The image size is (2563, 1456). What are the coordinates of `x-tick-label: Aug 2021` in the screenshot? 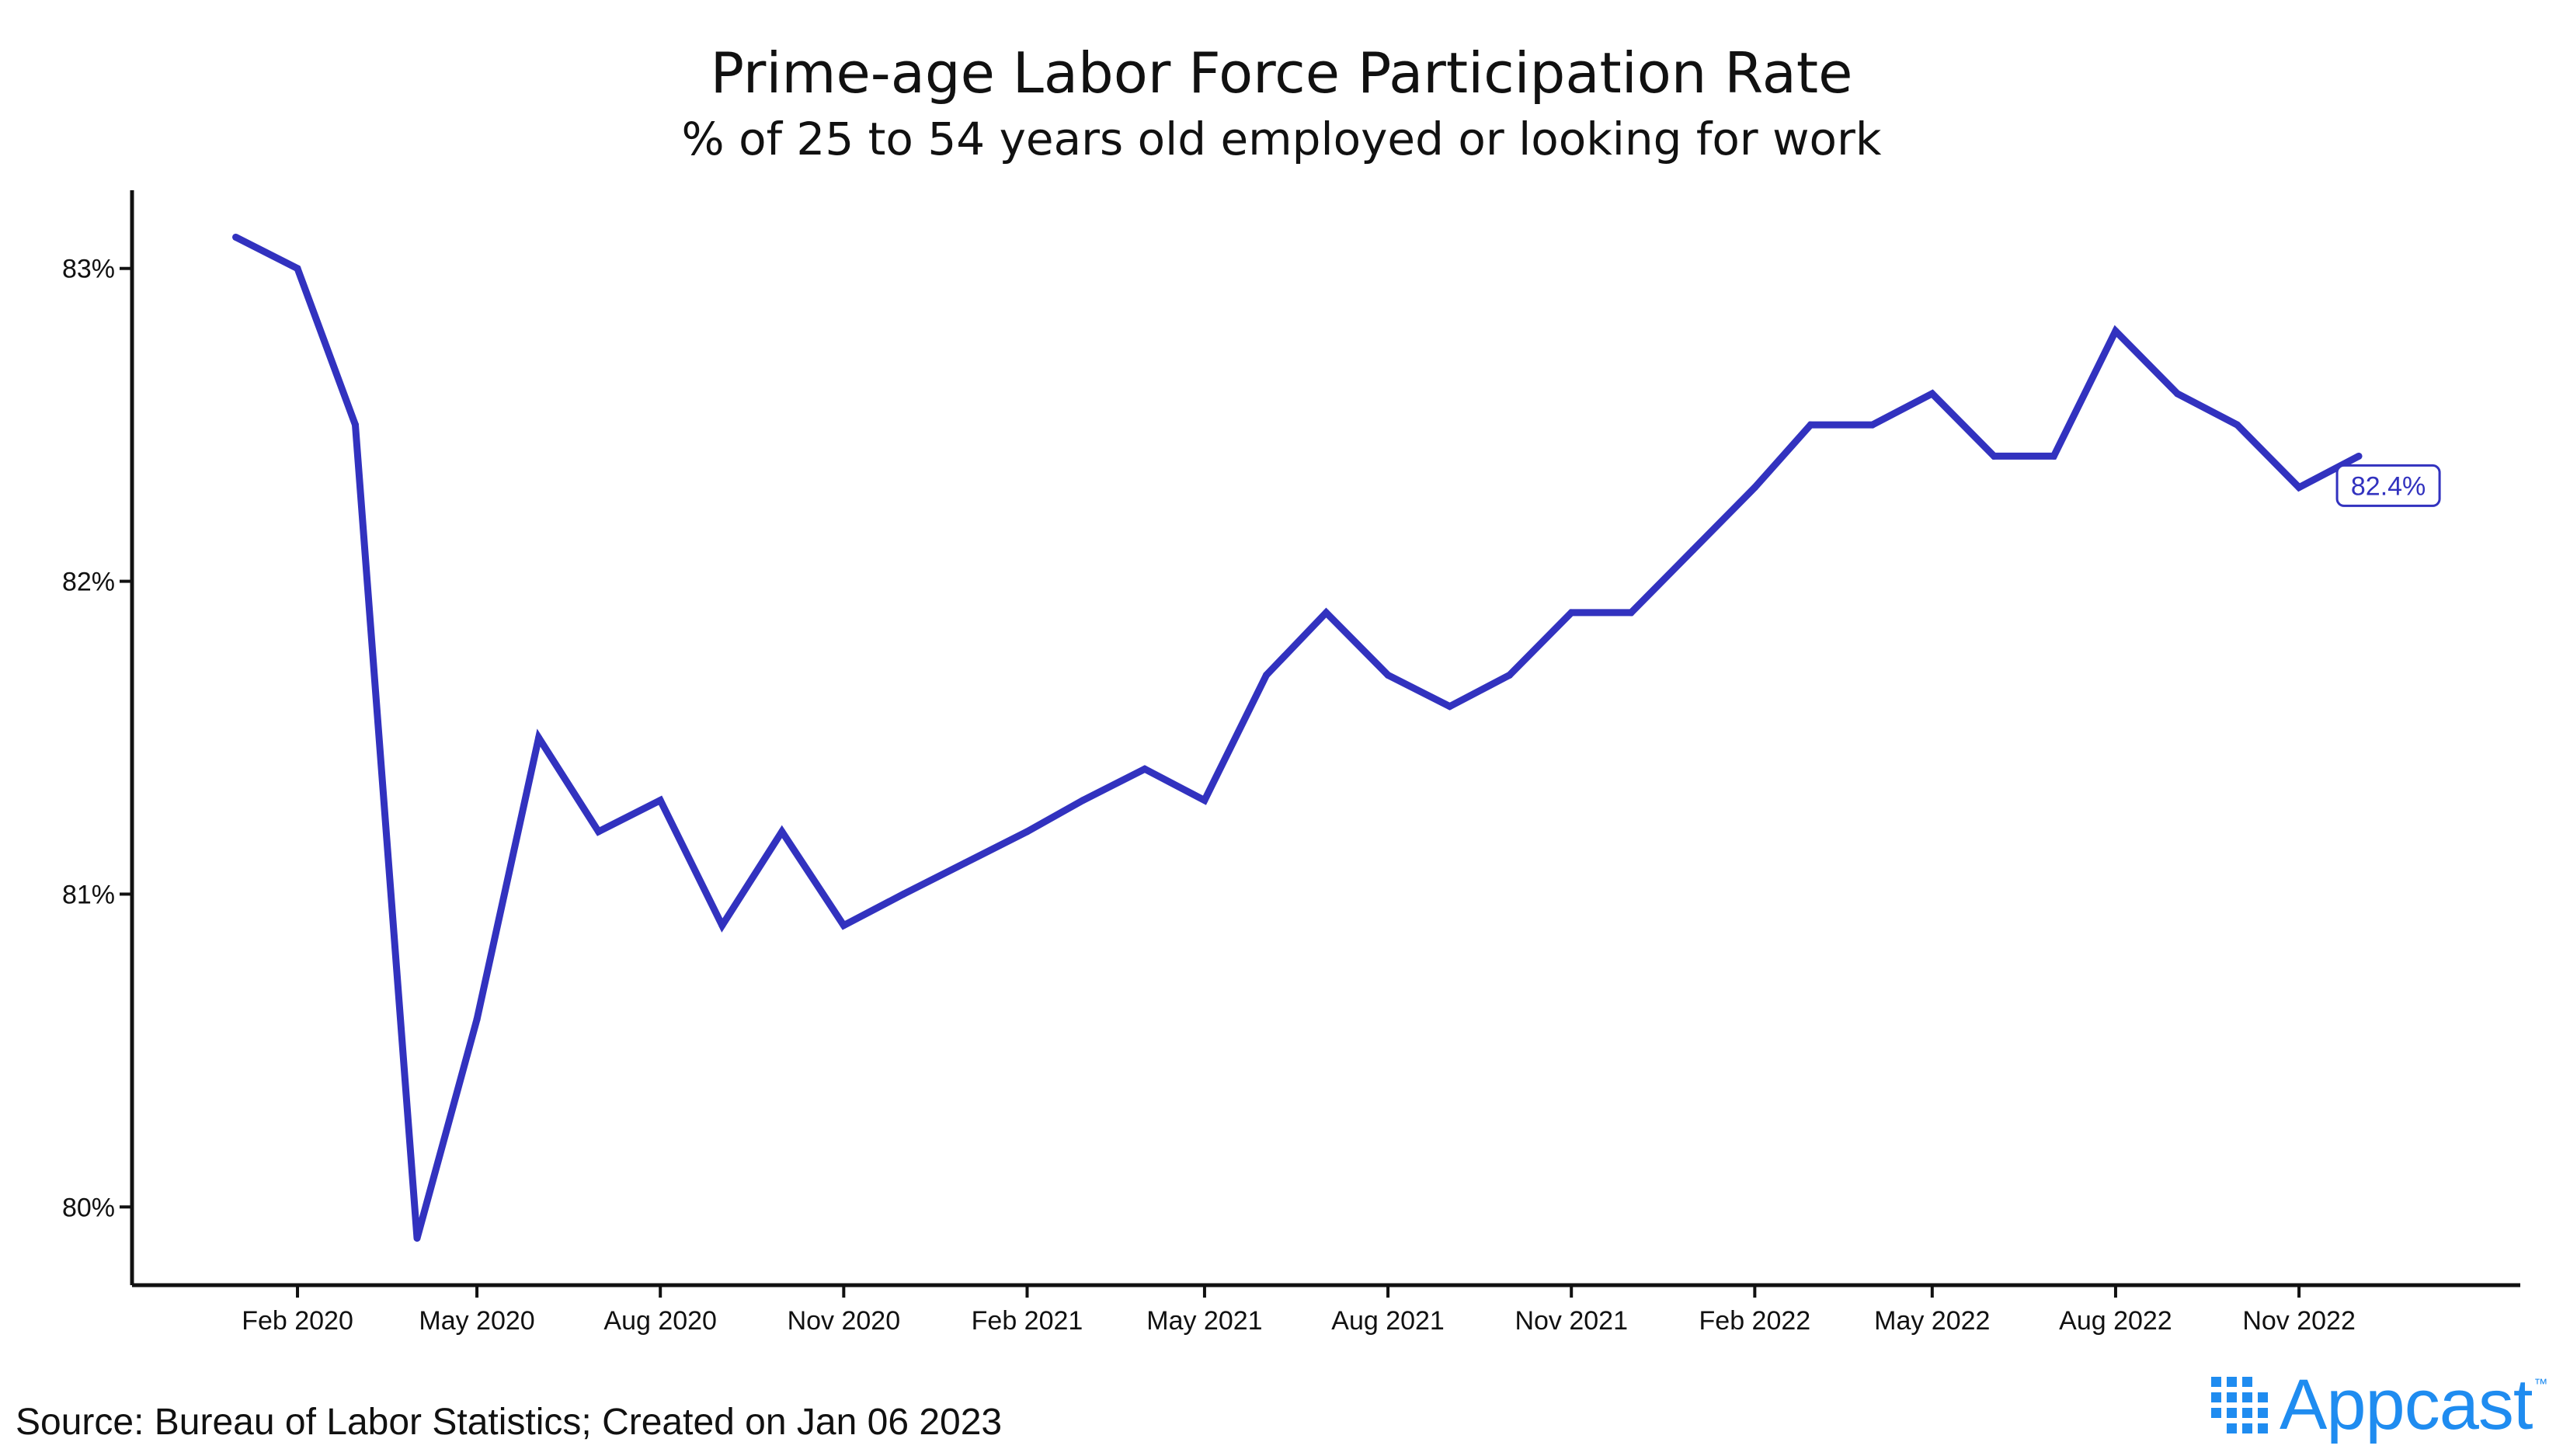 It's located at (1388, 1321).